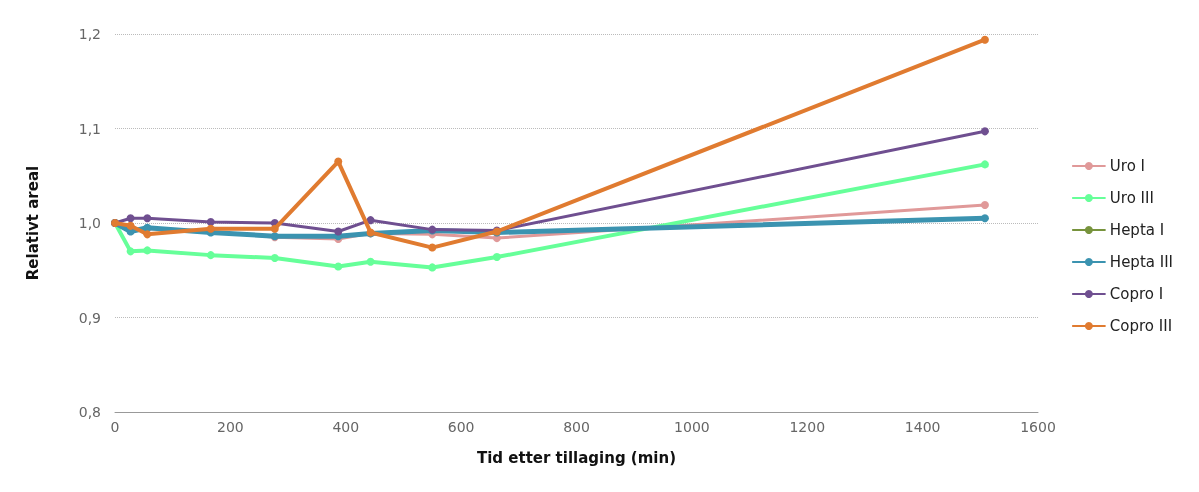 The height and width of the screenshot is (492, 1199). I want to click on y-tick-label: 1,0, so click(89, 223).